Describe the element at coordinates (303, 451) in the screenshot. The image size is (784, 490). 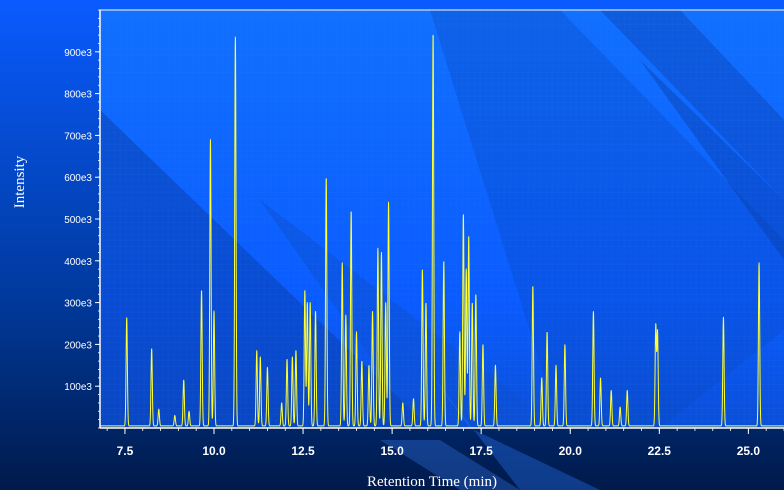
I see `x-tick-label: 12.5` at that location.